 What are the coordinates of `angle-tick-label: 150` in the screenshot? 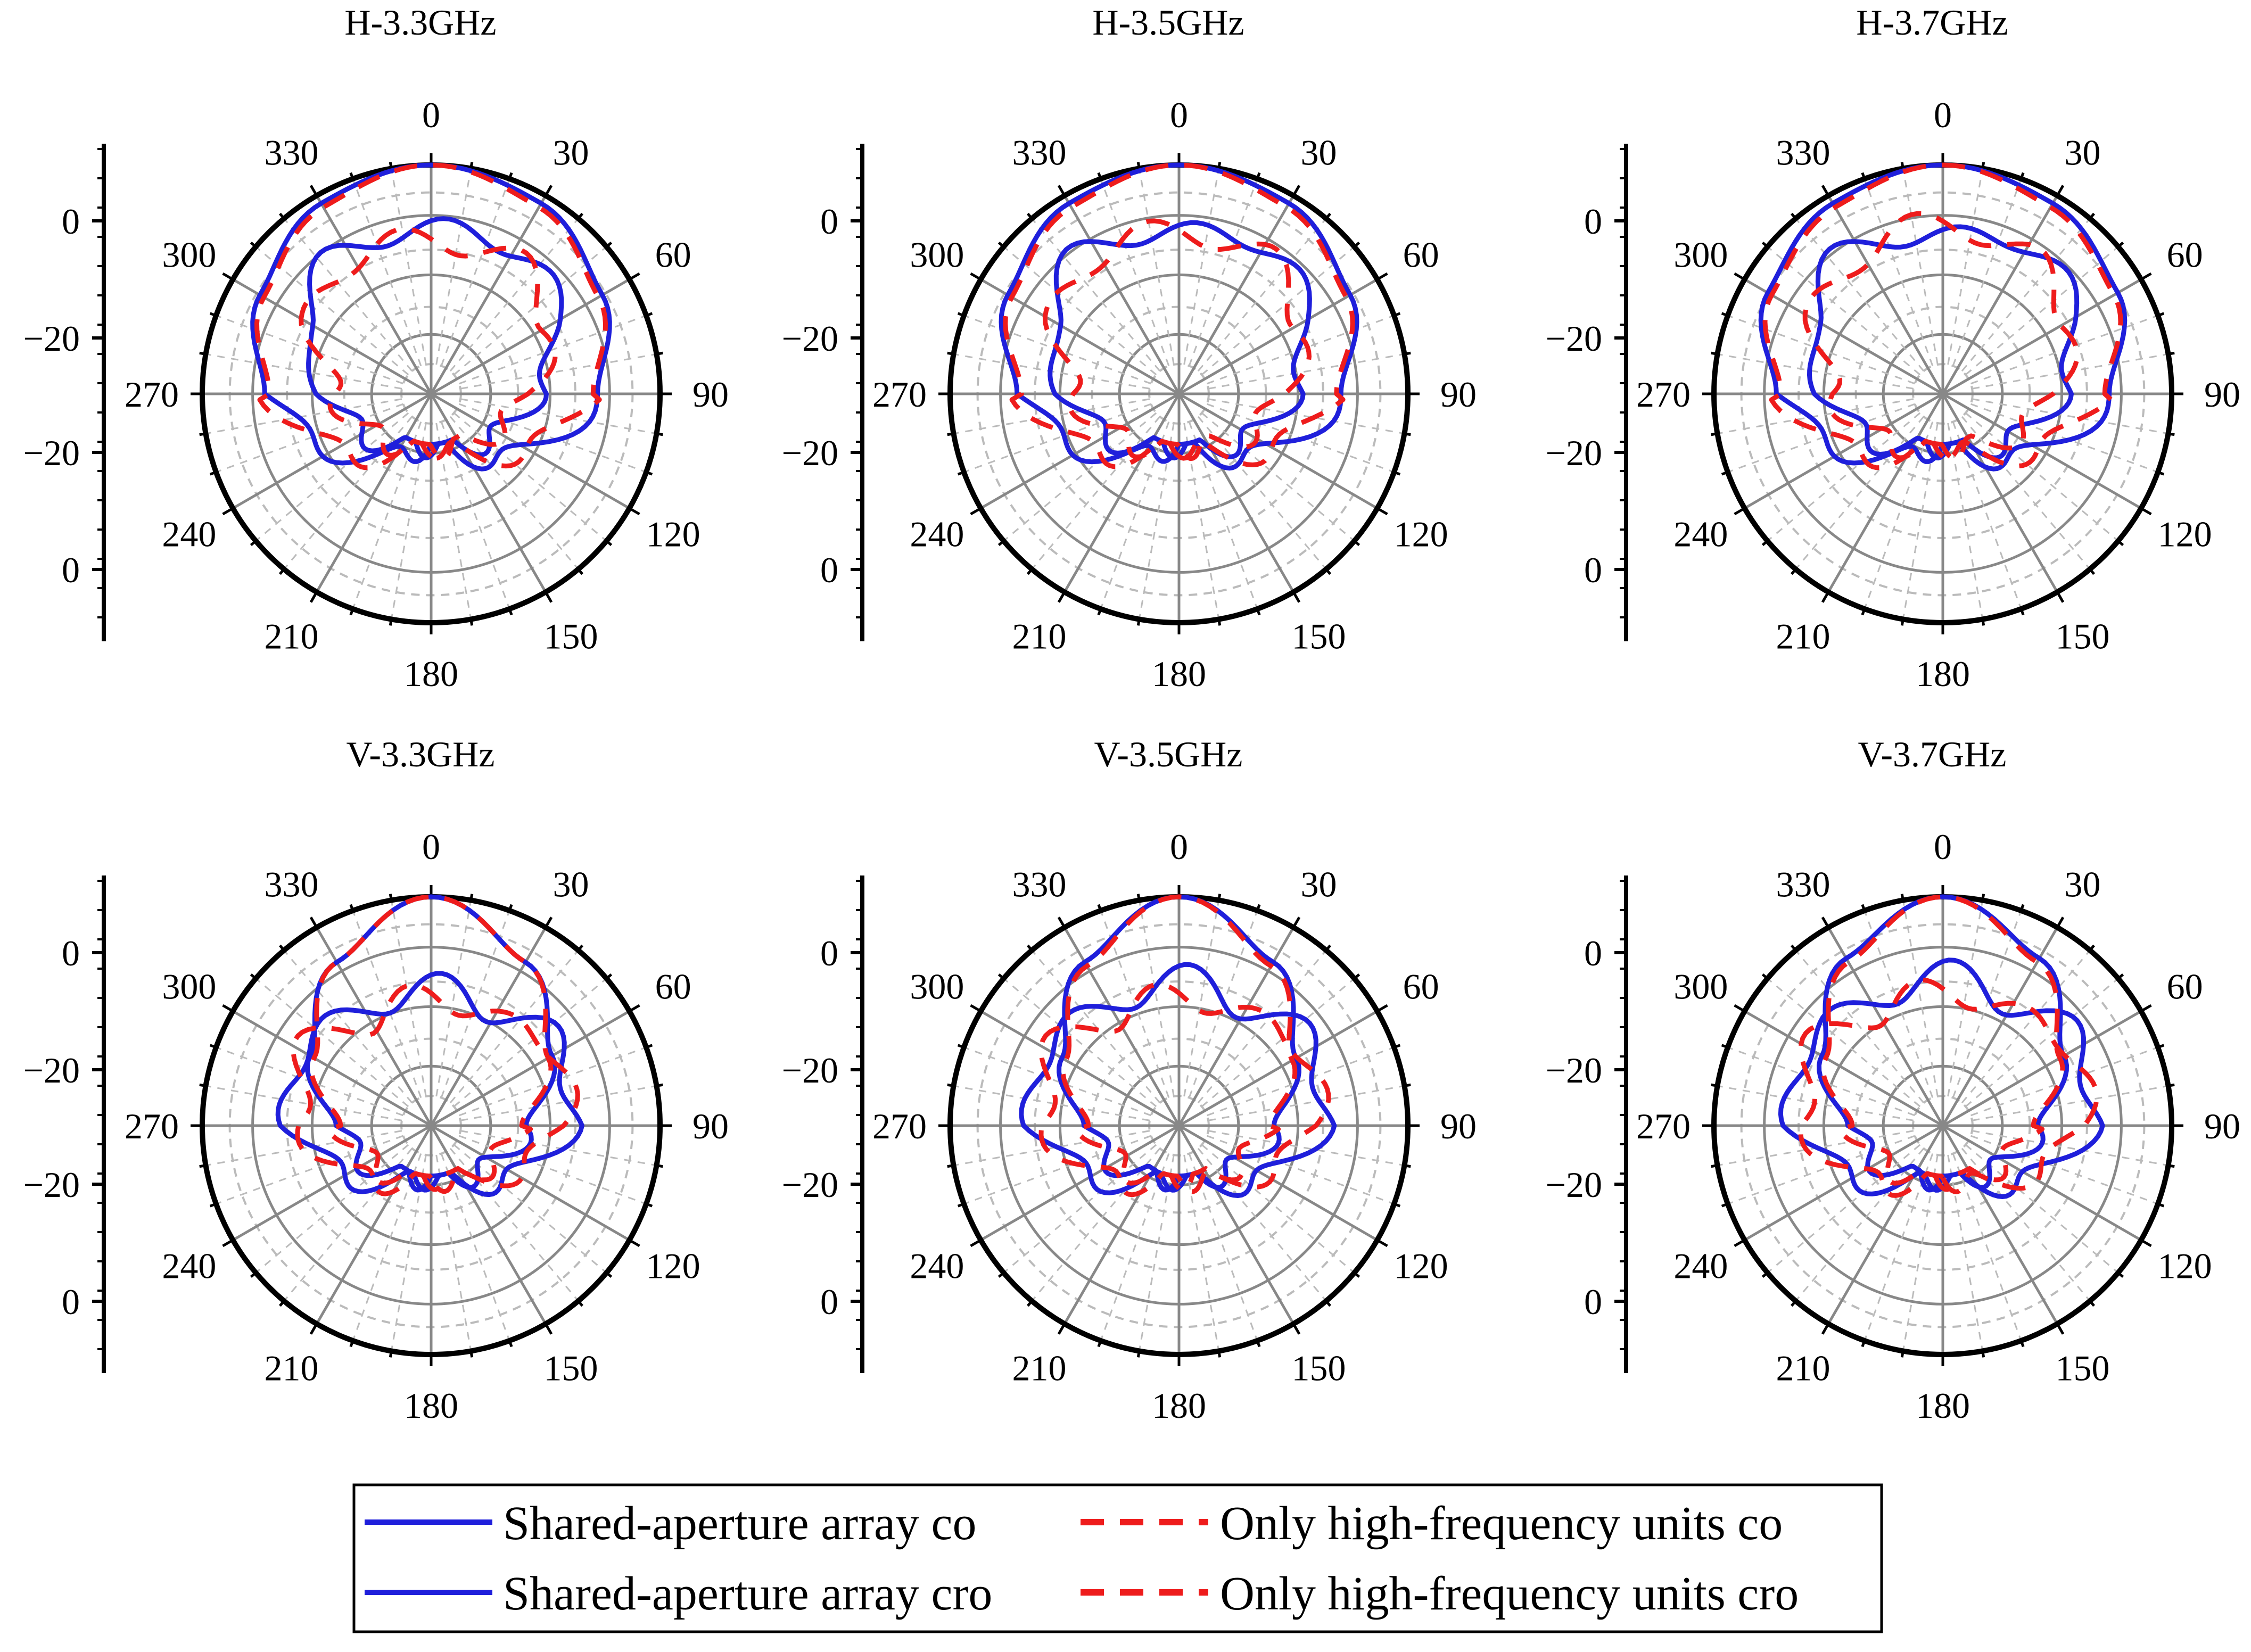 It's located at (1319, 1368).